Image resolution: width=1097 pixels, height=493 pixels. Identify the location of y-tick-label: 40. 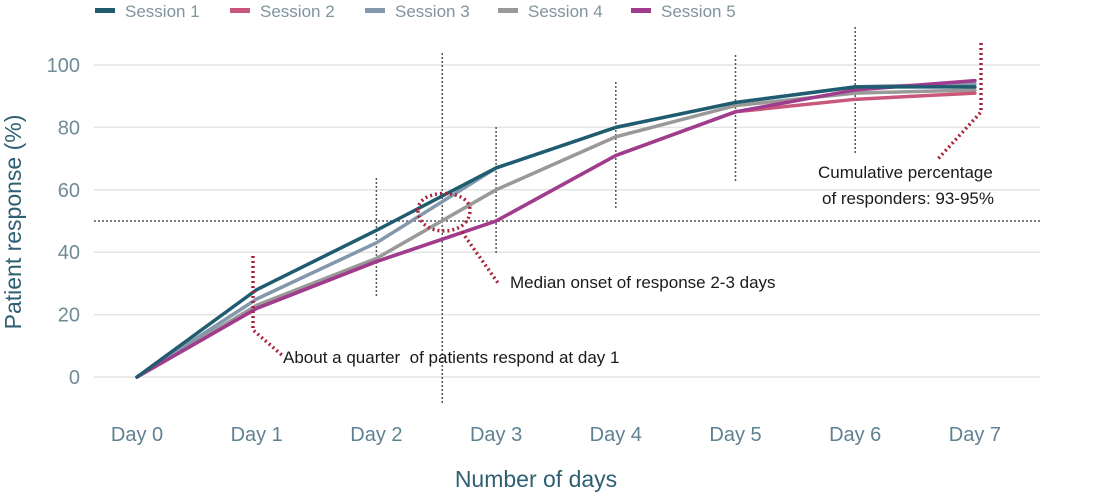
(69, 253).